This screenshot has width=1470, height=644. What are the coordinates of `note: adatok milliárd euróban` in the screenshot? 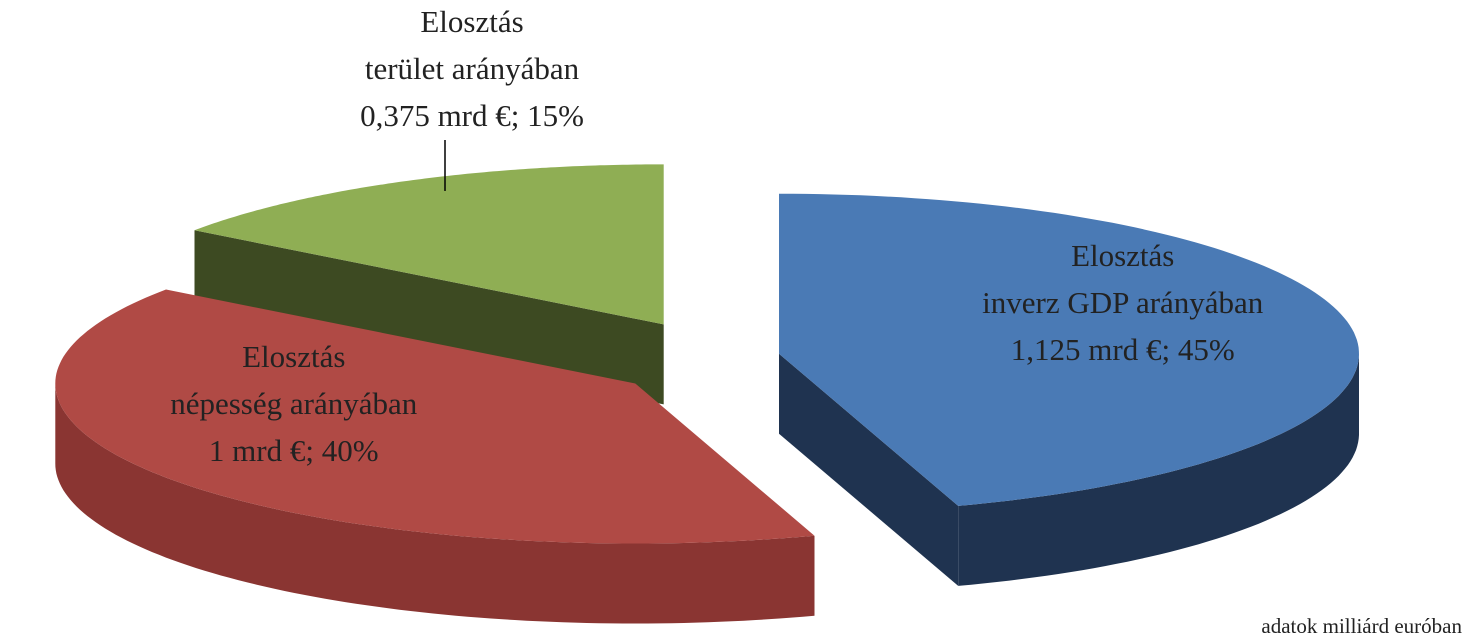 It's located at (1361, 626).